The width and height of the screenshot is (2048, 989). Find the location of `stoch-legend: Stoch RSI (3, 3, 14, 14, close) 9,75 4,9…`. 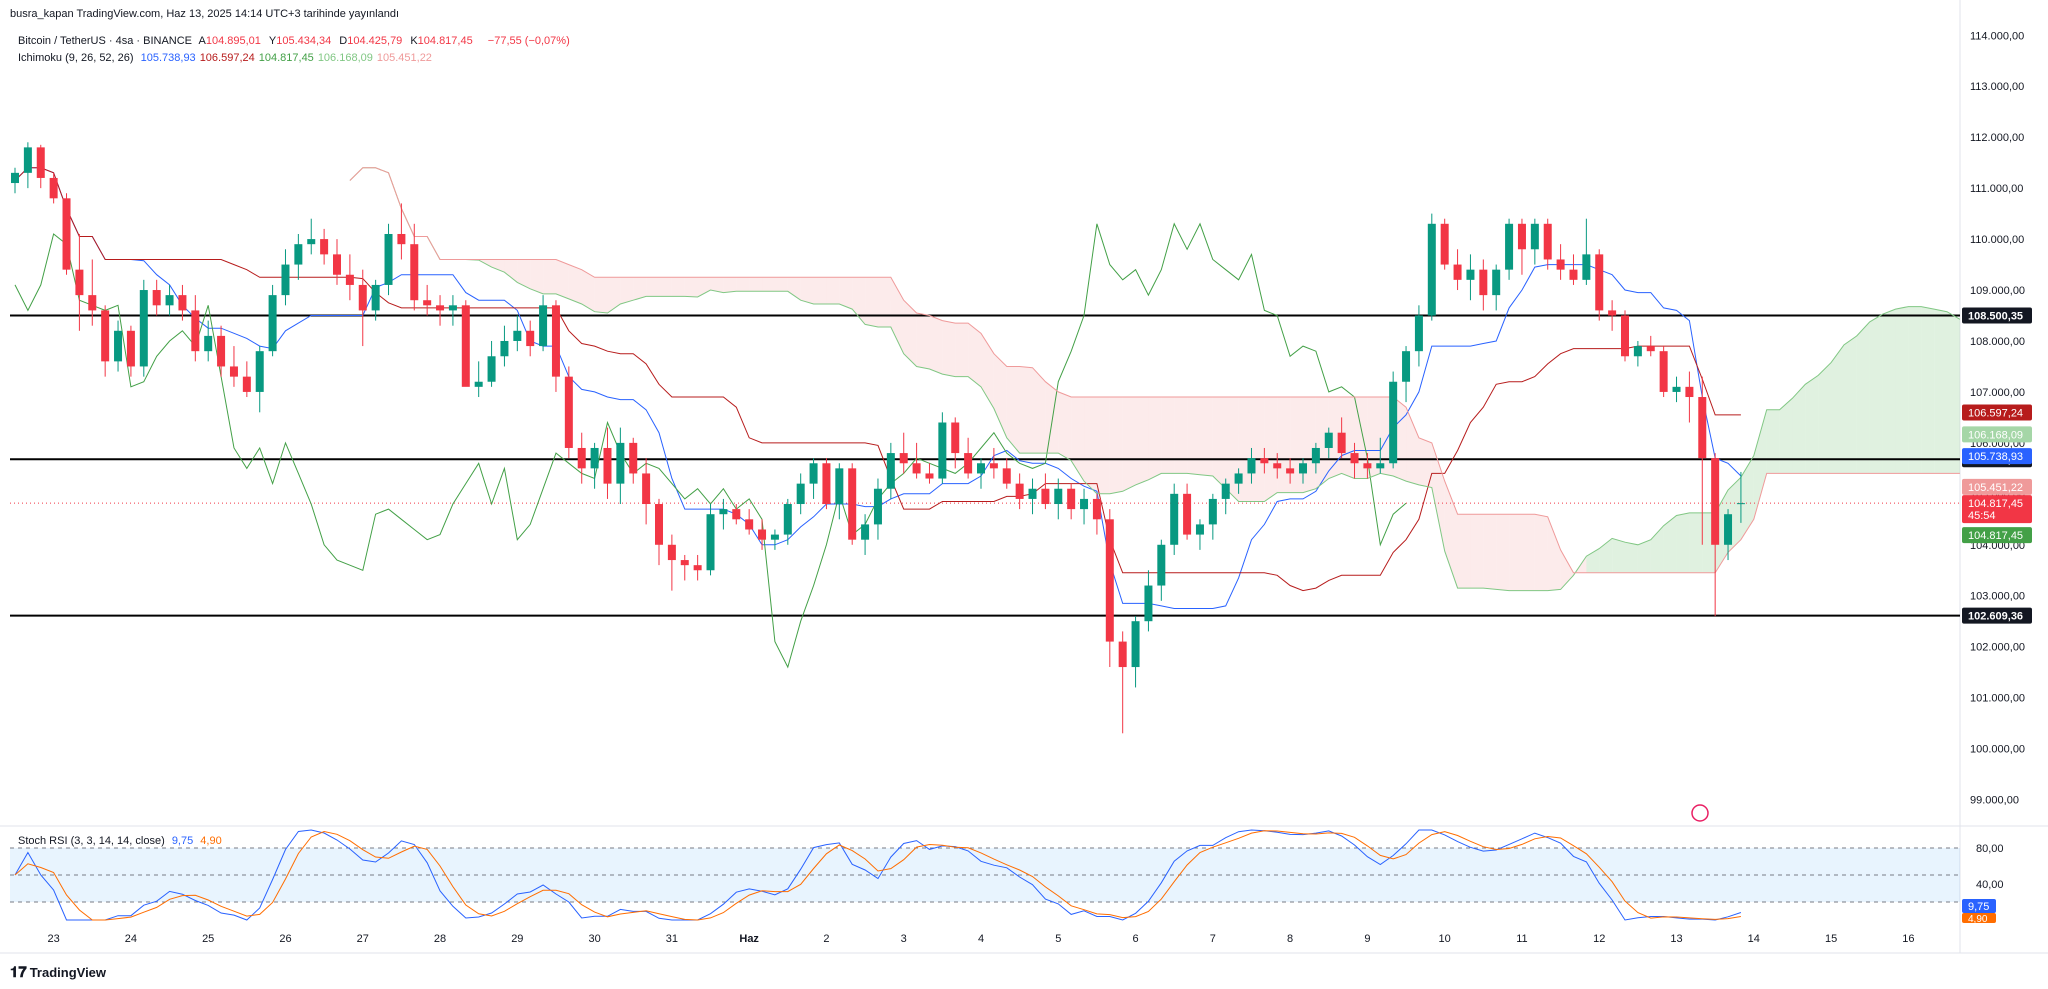

stoch-legend: Stoch RSI (3, 3, 14, 14, close) 9,75 4,9… is located at coordinates (122, 841).